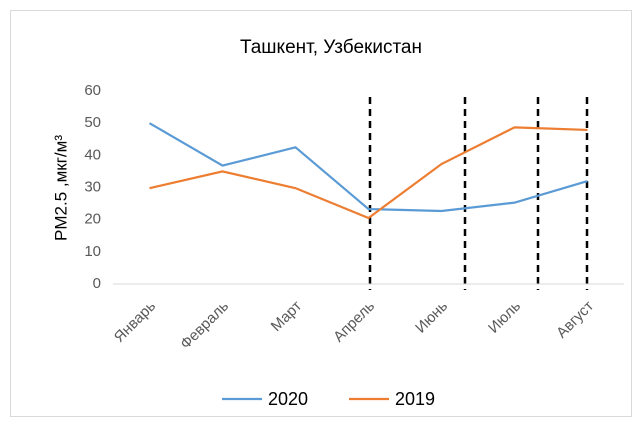 This screenshot has width=643, height=427. Describe the element at coordinates (92, 154) in the screenshot. I see `y-tick-label: 40` at that location.